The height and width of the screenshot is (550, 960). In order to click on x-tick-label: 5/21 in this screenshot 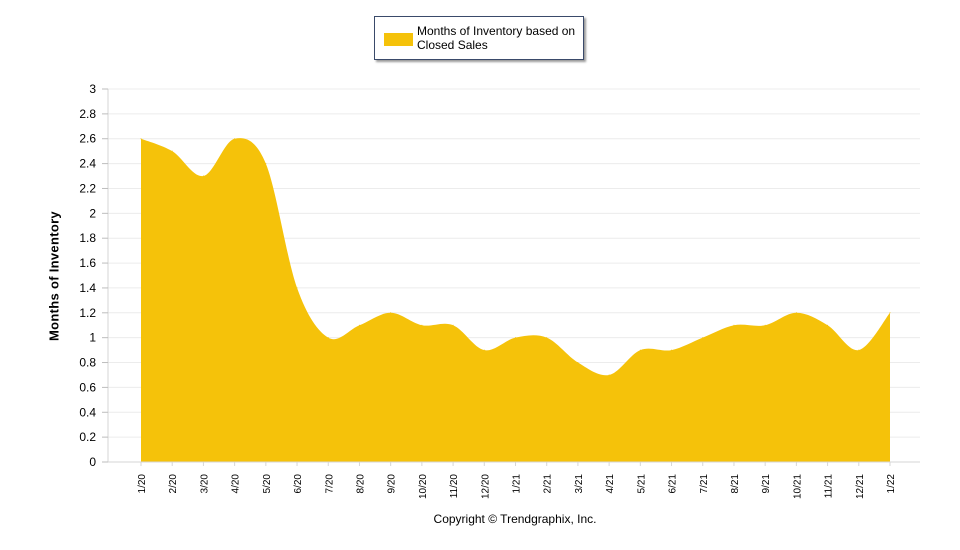, I will do `click(641, 484)`.